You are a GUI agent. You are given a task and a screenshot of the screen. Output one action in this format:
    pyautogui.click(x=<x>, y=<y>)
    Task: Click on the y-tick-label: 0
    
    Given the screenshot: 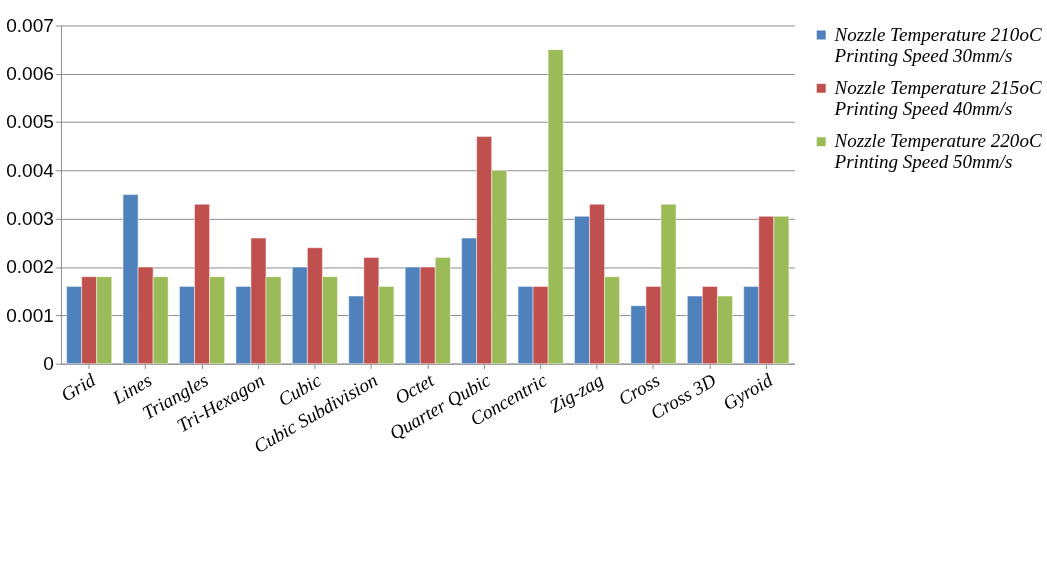 What is the action you would take?
    pyautogui.click(x=48, y=363)
    